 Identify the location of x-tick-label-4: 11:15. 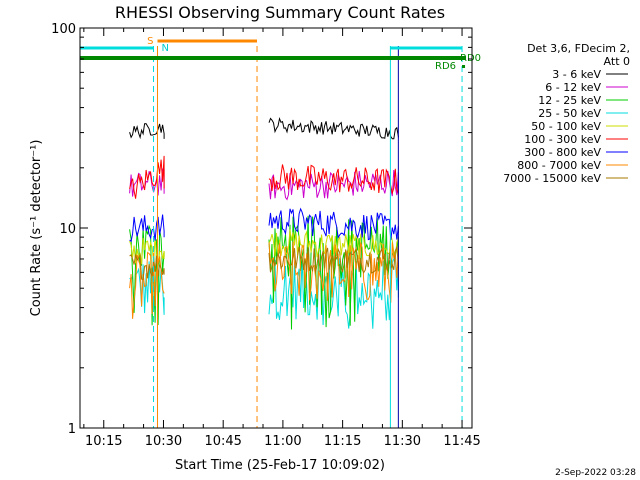
(342, 441).